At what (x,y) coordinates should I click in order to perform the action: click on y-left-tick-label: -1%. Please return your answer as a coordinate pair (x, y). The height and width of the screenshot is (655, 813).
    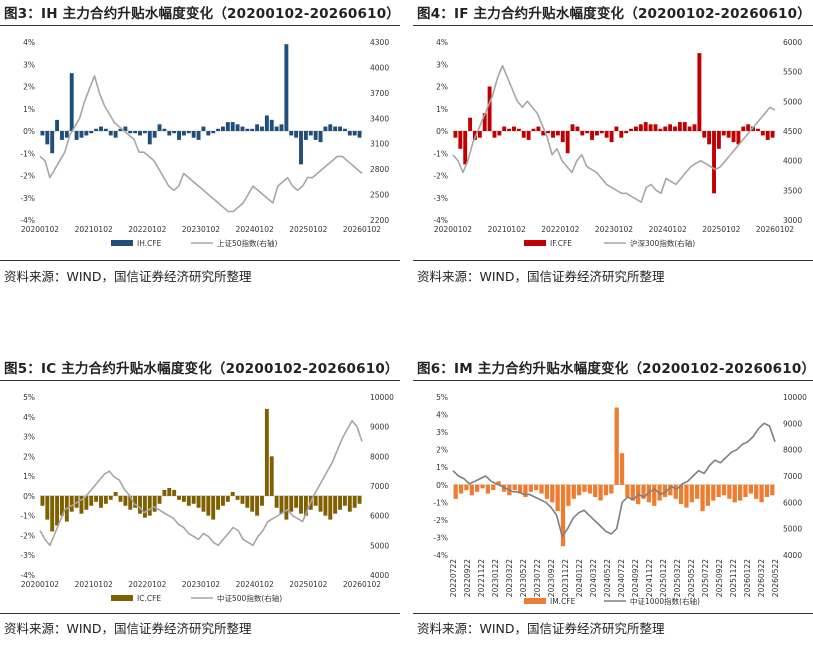
    Looking at the image, I should click on (440, 153).